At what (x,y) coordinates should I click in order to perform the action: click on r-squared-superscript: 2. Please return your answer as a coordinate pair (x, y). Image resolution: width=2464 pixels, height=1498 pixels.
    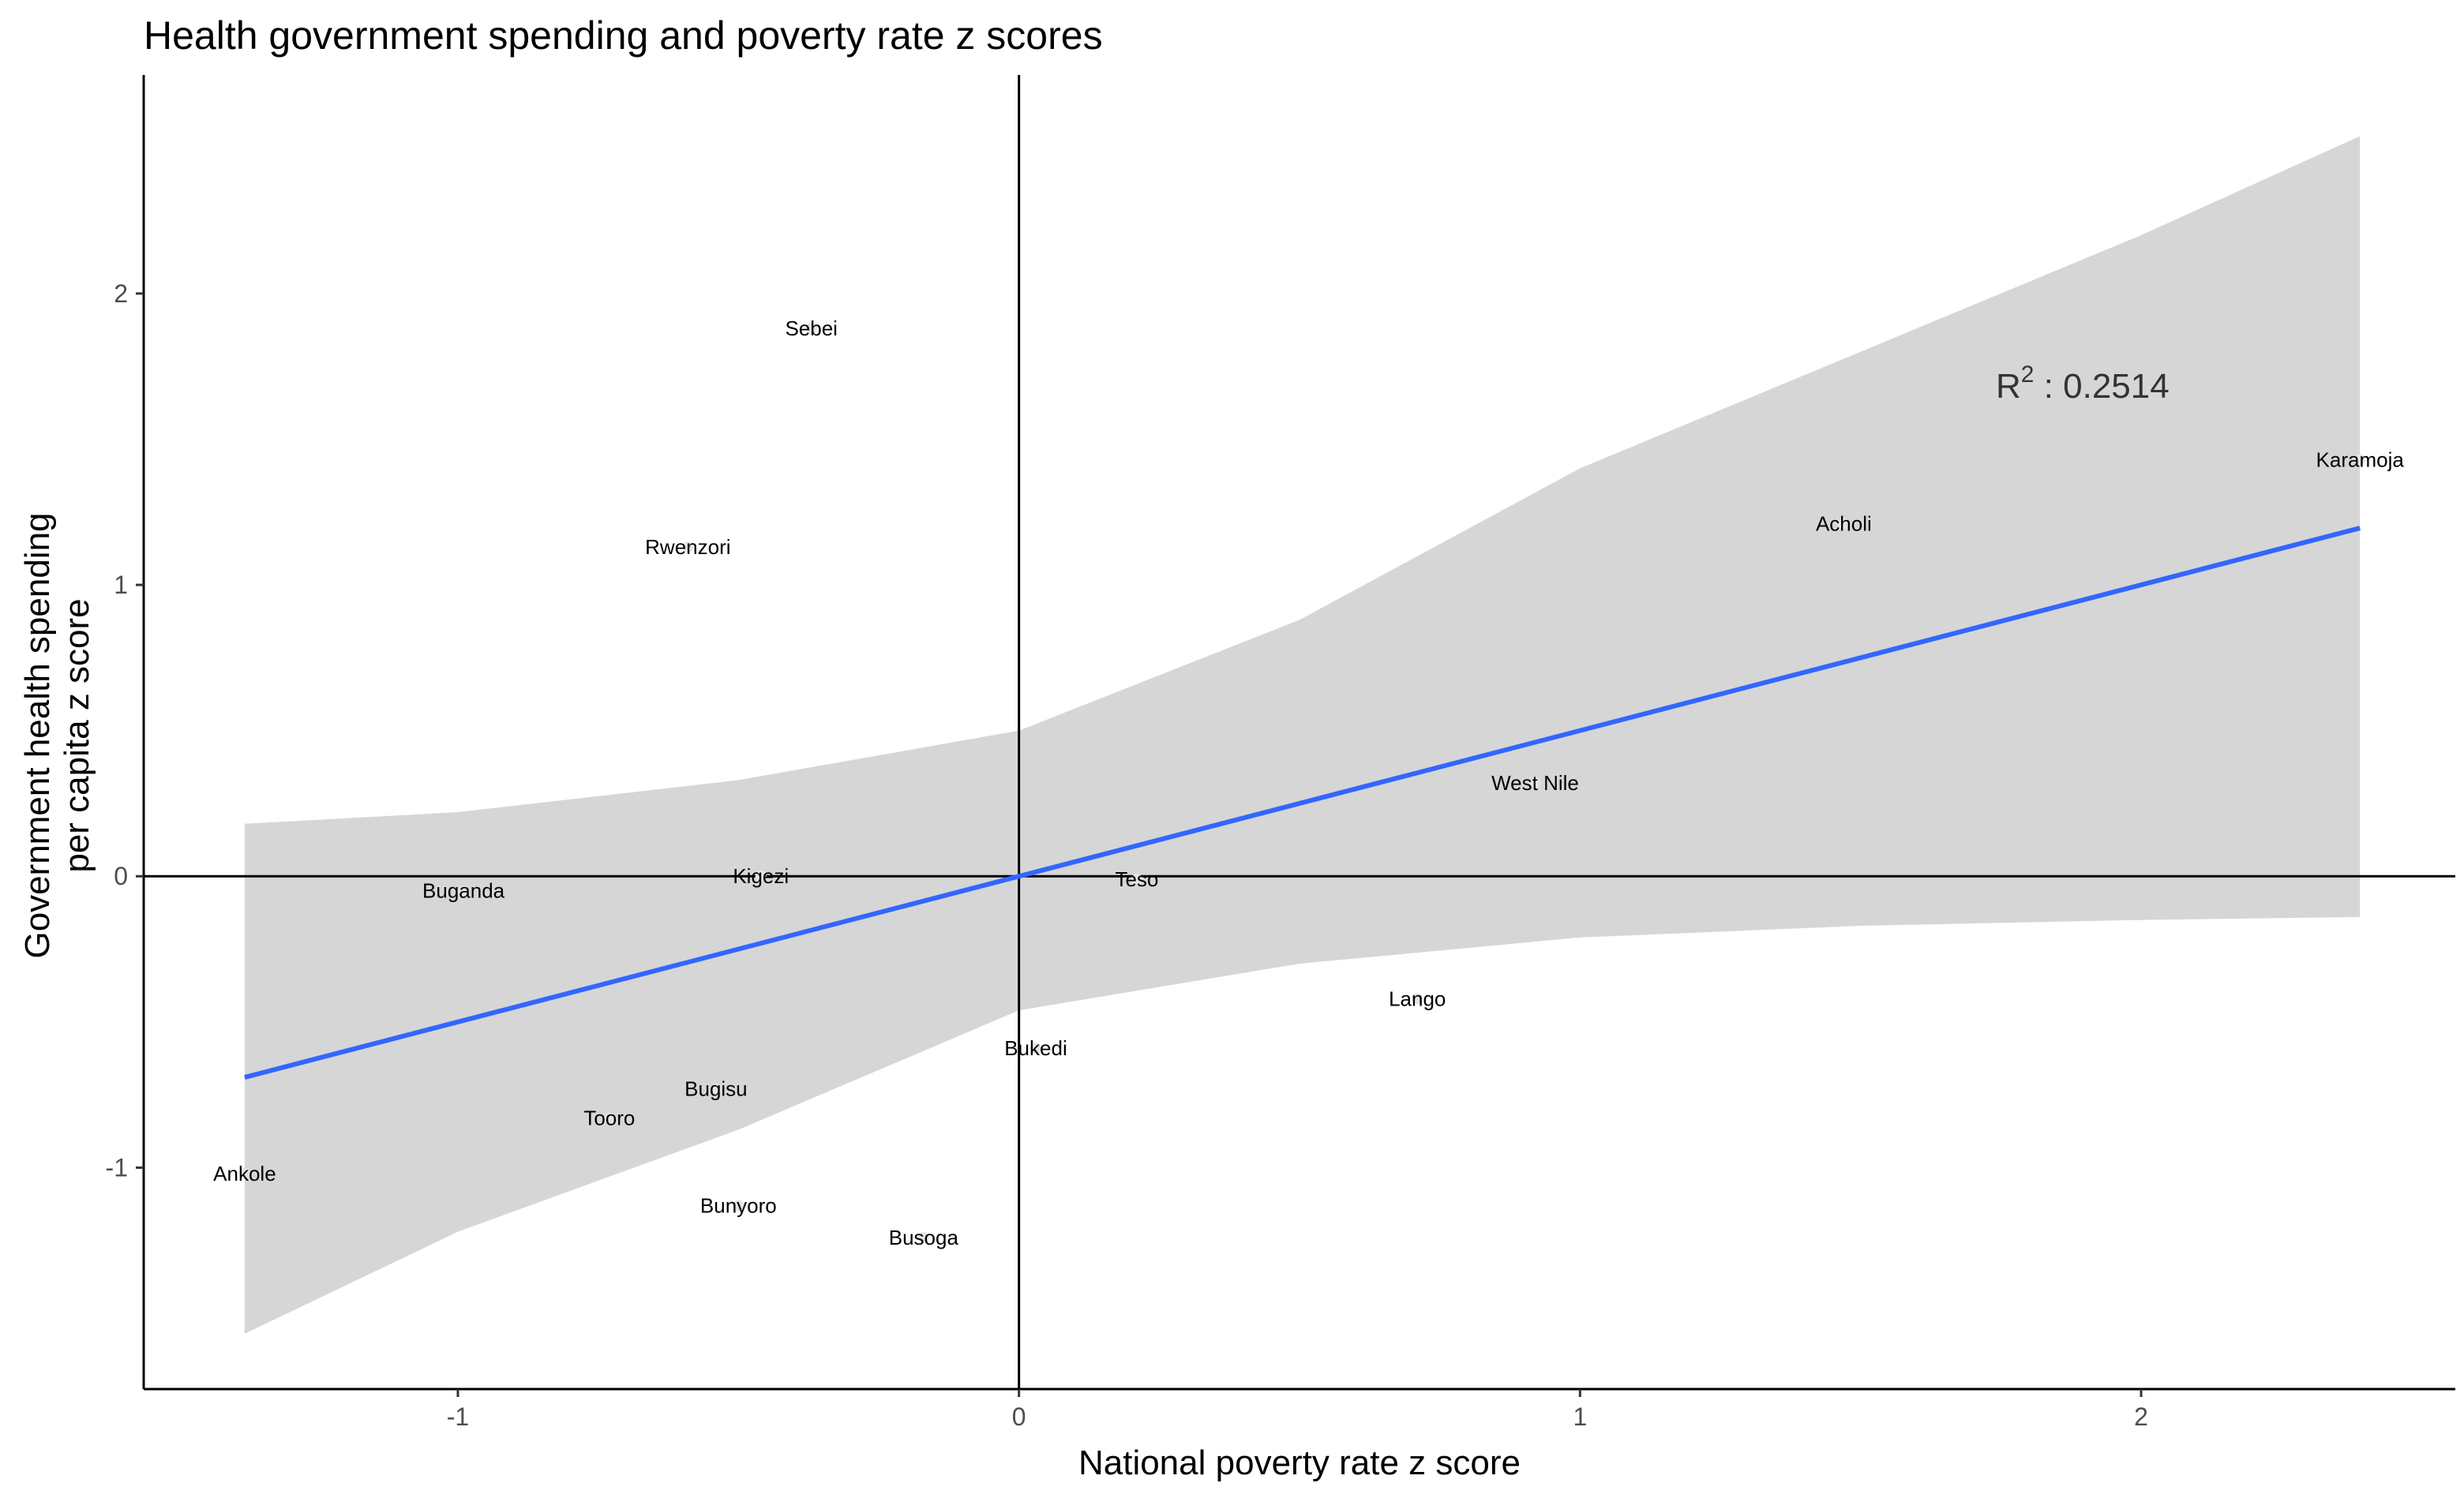
    Looking at the image, I should click on (2028, 375).